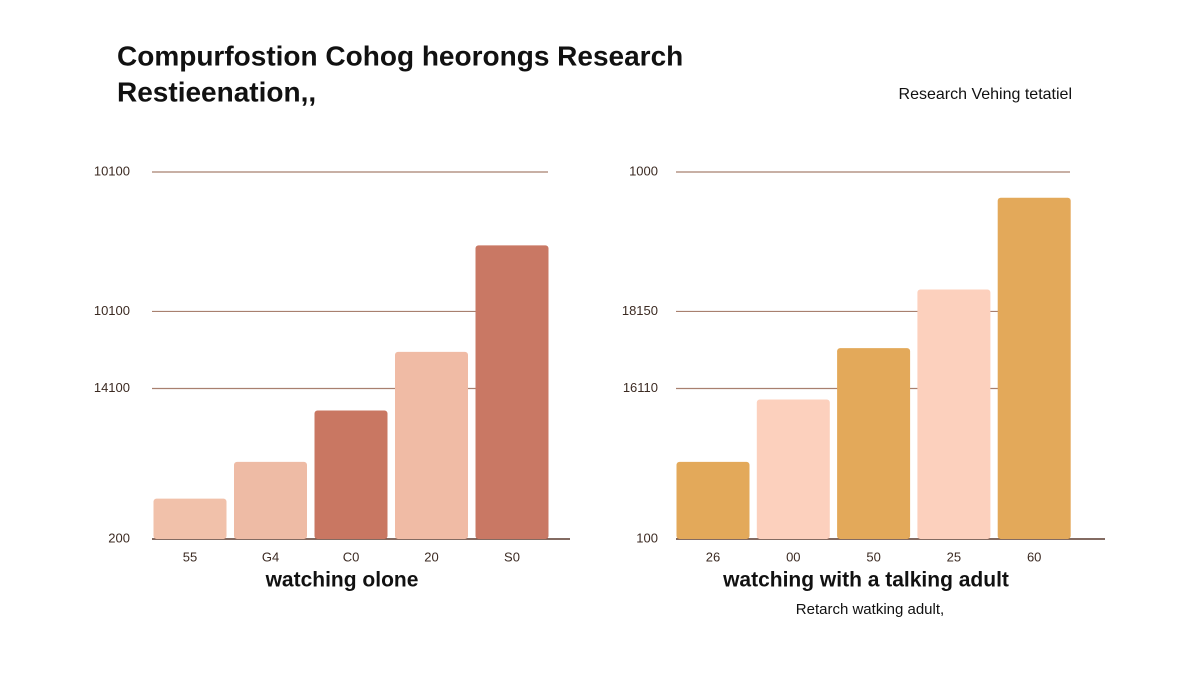  I want to click on y-tick-label: 14100, so click(112, 387).